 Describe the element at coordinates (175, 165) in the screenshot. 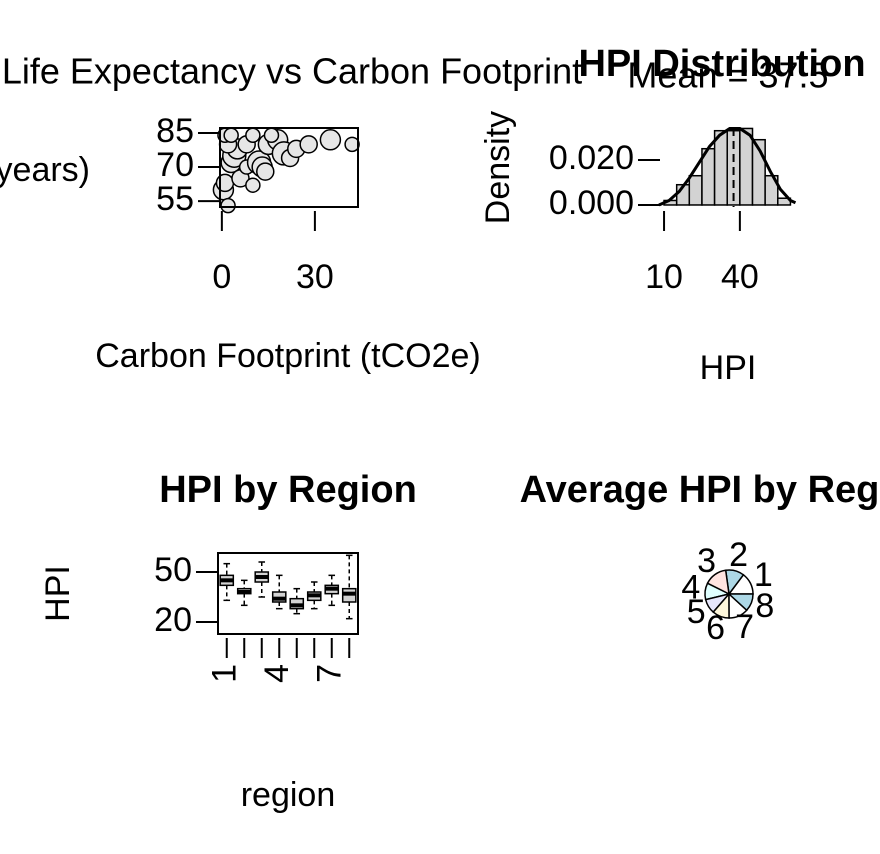

I see `y-tick-label: 70` at that location.